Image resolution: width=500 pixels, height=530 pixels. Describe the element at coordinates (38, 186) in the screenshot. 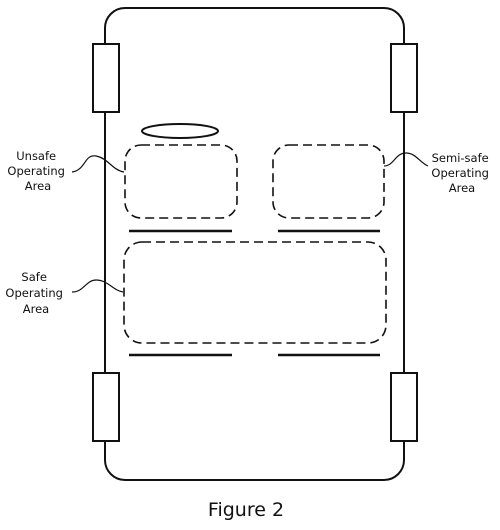

I see `unsafe-label-line-3: Area` at that location.